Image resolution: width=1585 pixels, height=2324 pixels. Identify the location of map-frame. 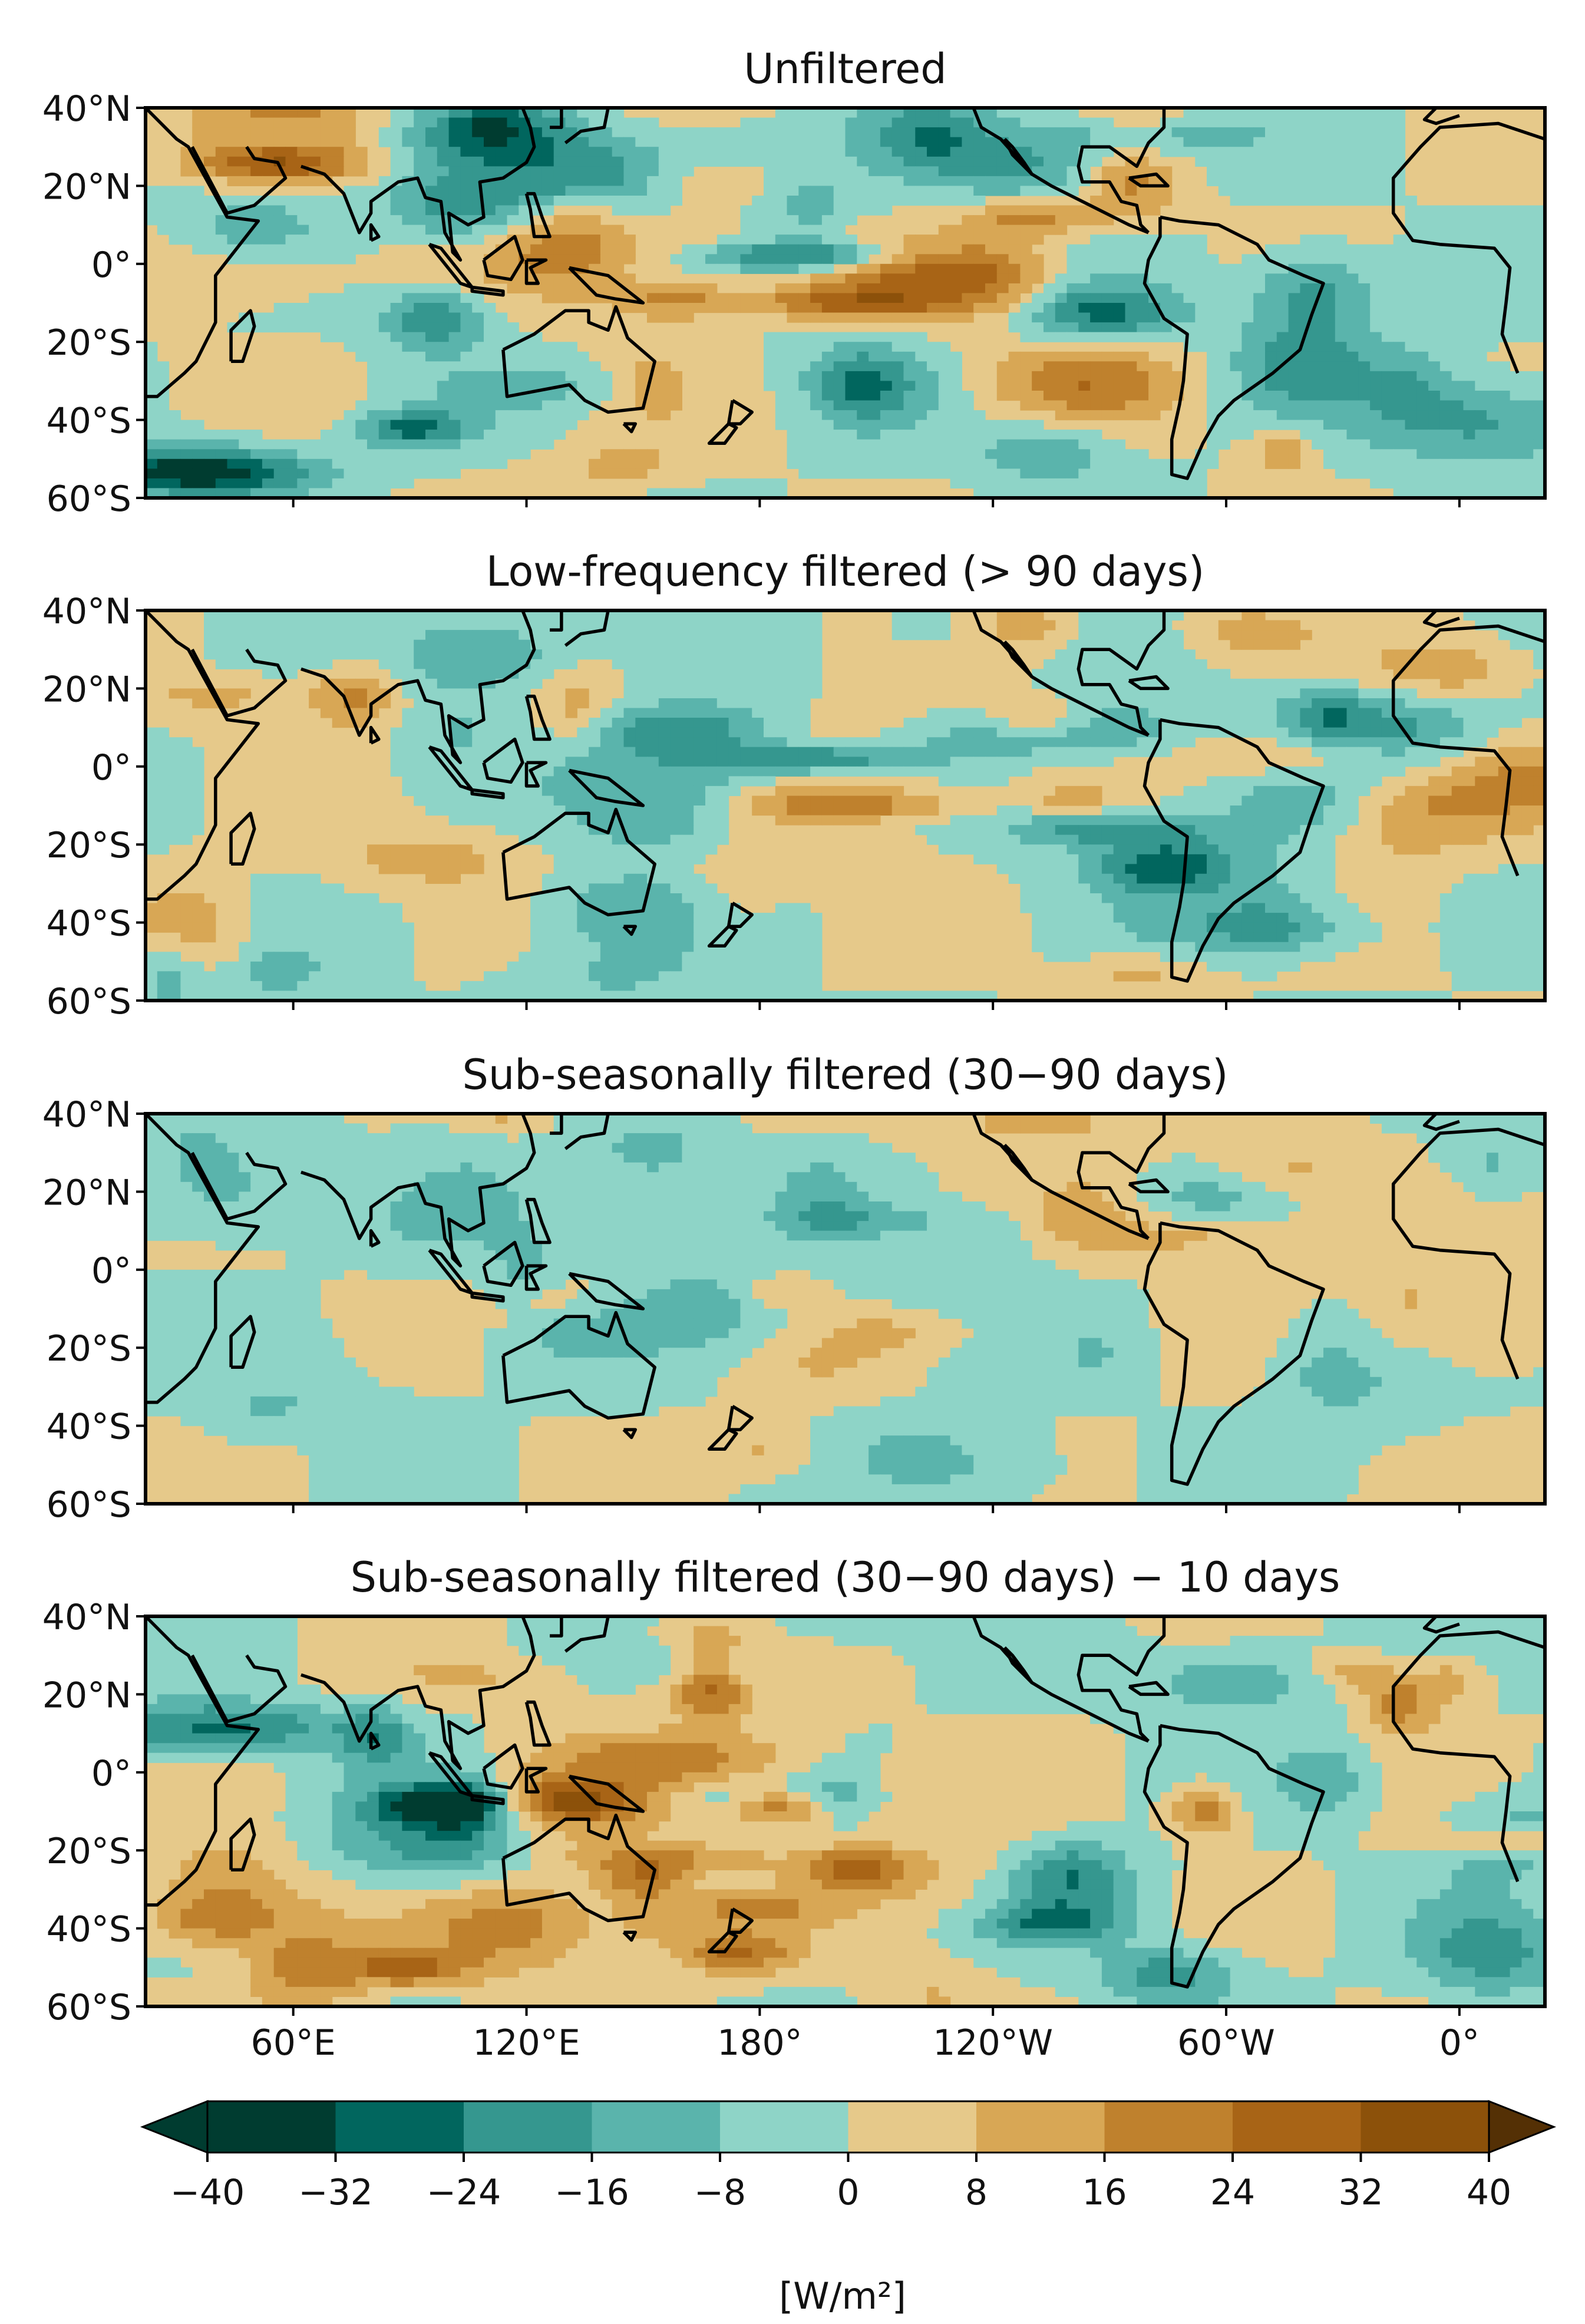
(845, 1812).